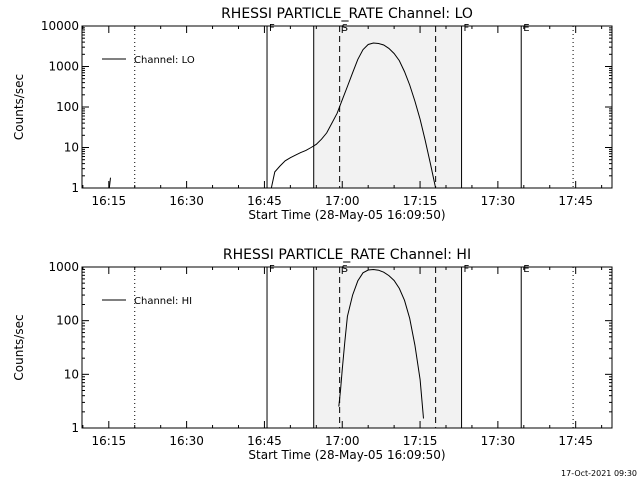  What do you see at coordinates (599, 473) in the screenshot?
I see `footer-timestamp: 17-Oct-2021 09:30` at bounding box center [599, 473].